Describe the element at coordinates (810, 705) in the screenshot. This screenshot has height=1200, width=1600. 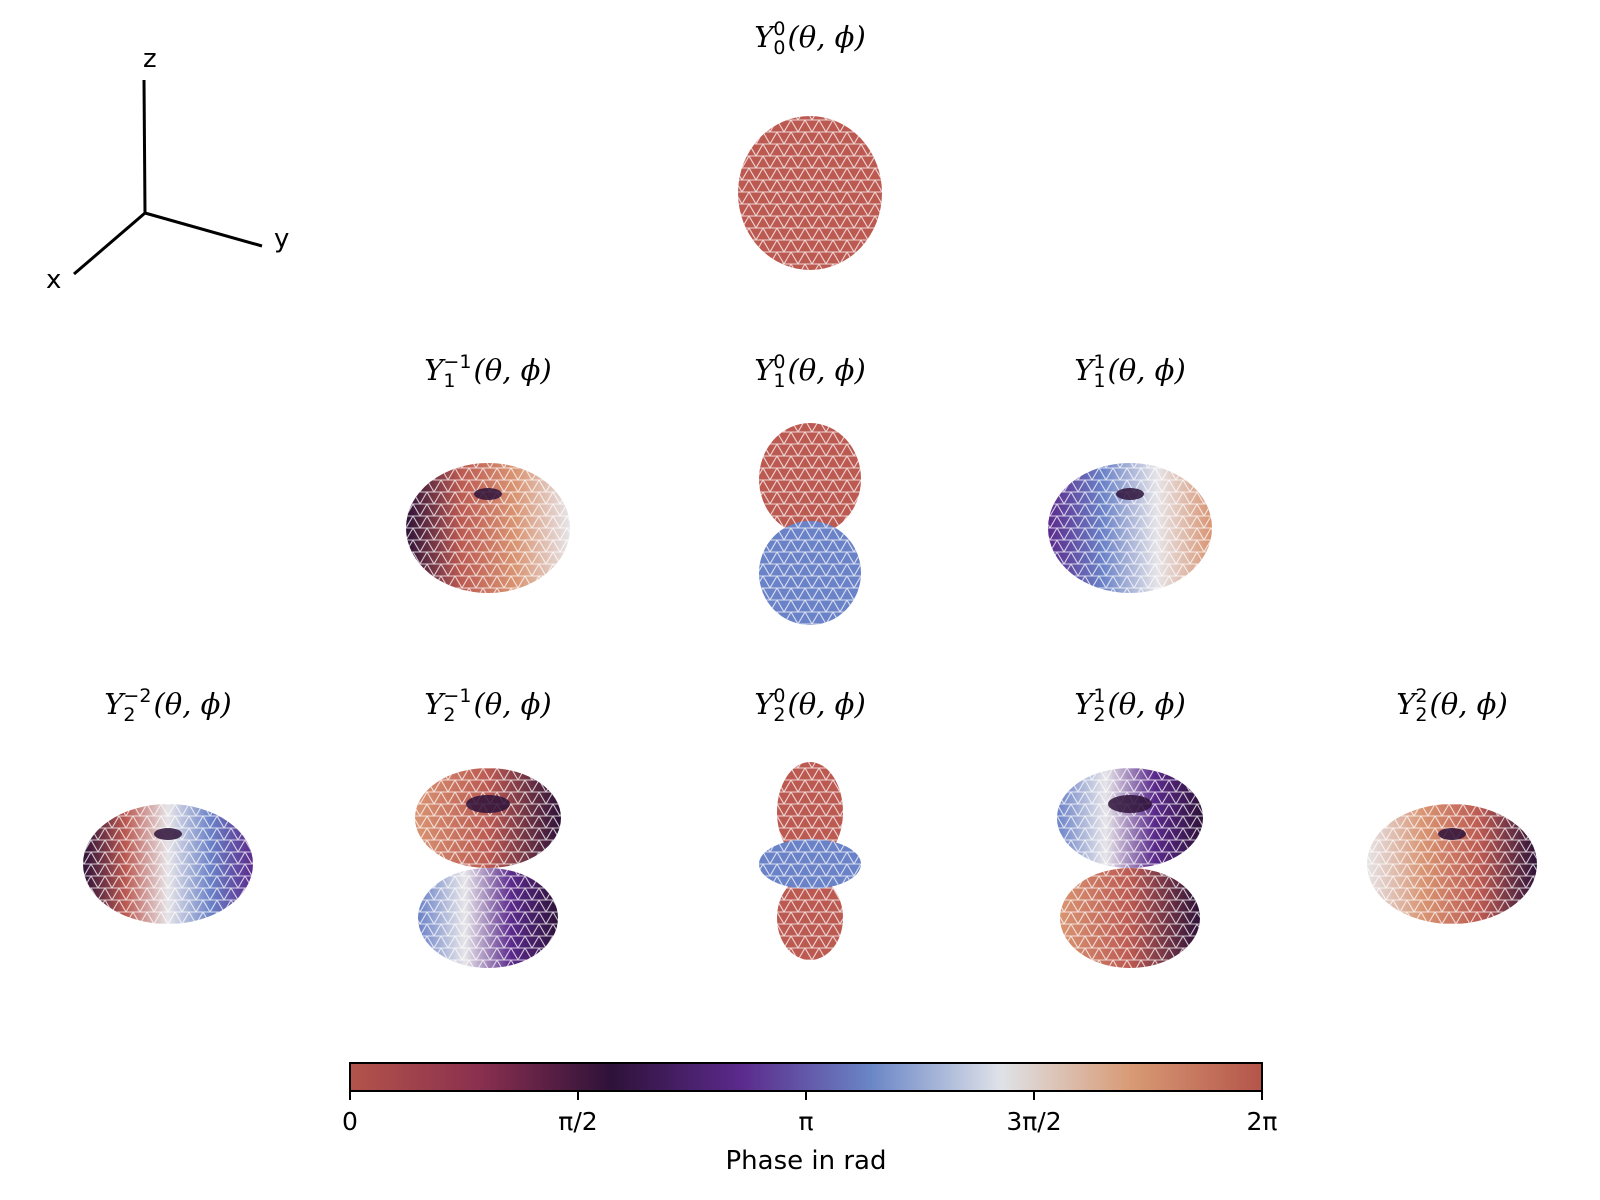
I see `harmonic-title-l2m0: Y 0 2 (θ, ϕ)` at that location.